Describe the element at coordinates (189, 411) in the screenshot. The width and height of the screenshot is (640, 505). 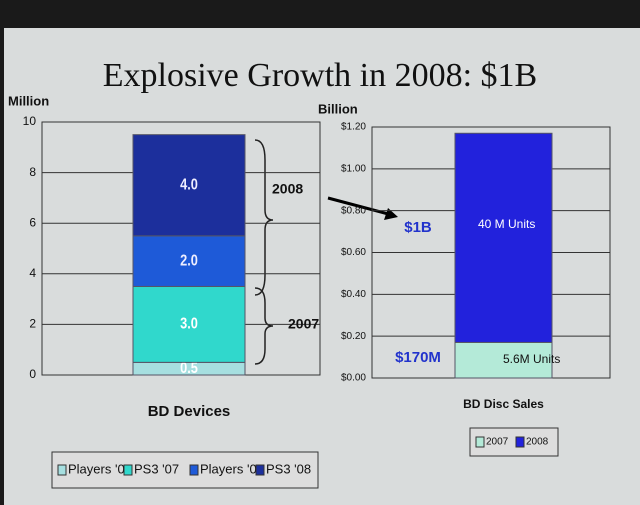
I see `x-tick-label: BD Devices` at that location.